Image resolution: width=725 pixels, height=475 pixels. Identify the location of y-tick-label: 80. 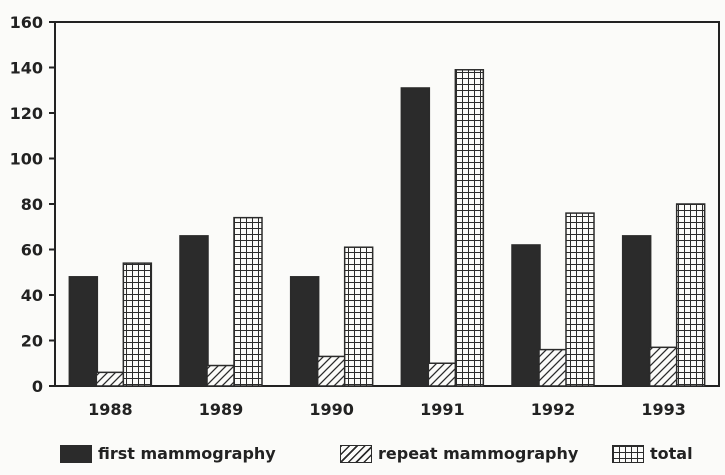
(32, 204).